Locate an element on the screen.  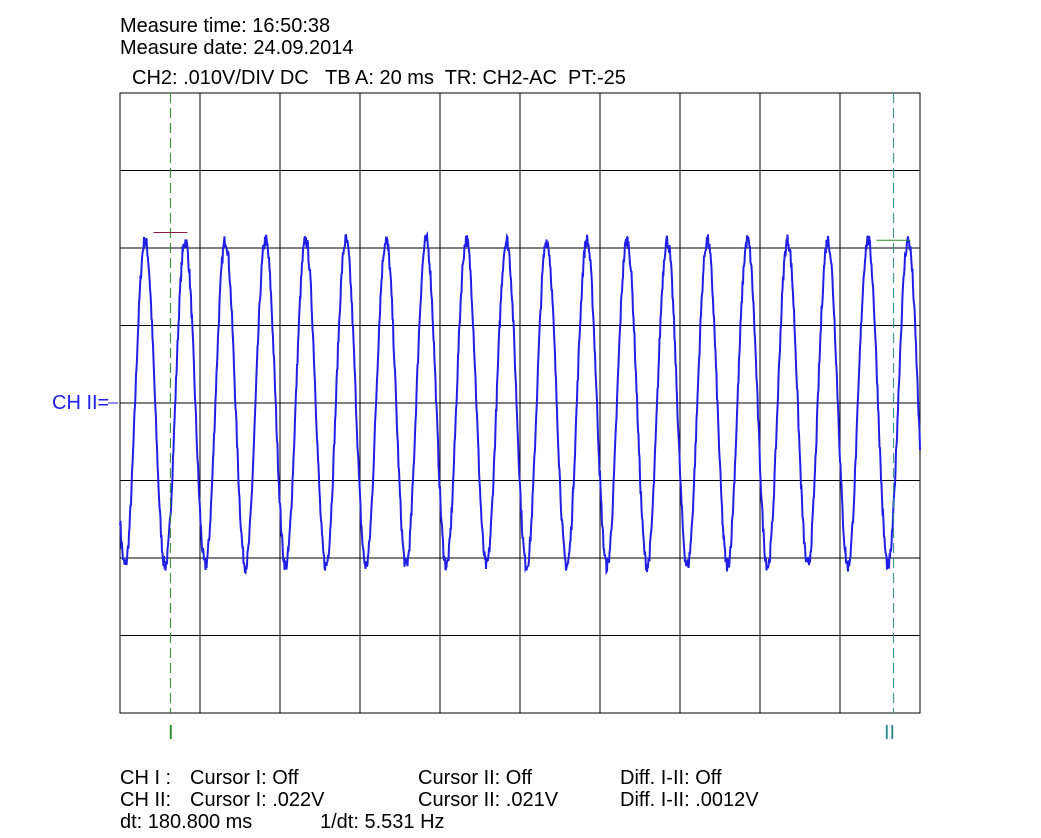
ch2-name: CH II: is located at coordinates (145, 800).